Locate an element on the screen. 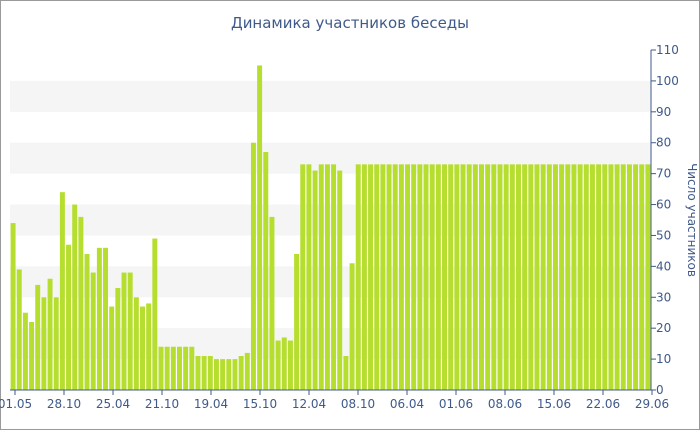 Image resolution: width=700 pixels, height=430 pixels. x-tick-label: 19.04 is located at coordinates (211, 404).